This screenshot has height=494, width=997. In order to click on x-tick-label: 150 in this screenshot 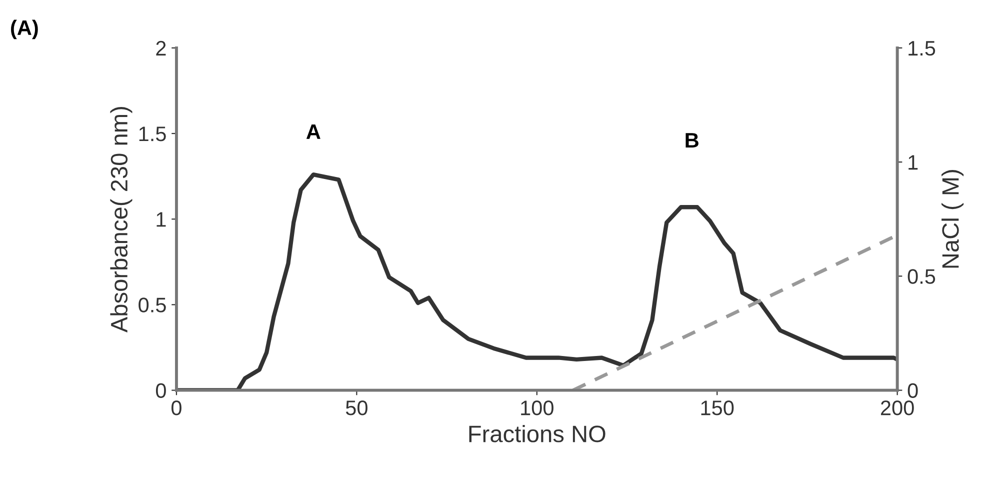, I will do `click(717, 408)`.